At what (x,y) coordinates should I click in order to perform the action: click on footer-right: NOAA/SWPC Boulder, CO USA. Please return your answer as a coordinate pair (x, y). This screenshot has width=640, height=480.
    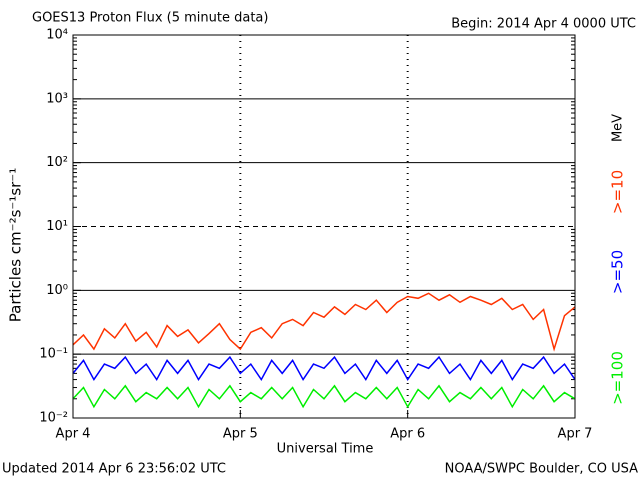
    Looking at the image, I should click on (541, 469).